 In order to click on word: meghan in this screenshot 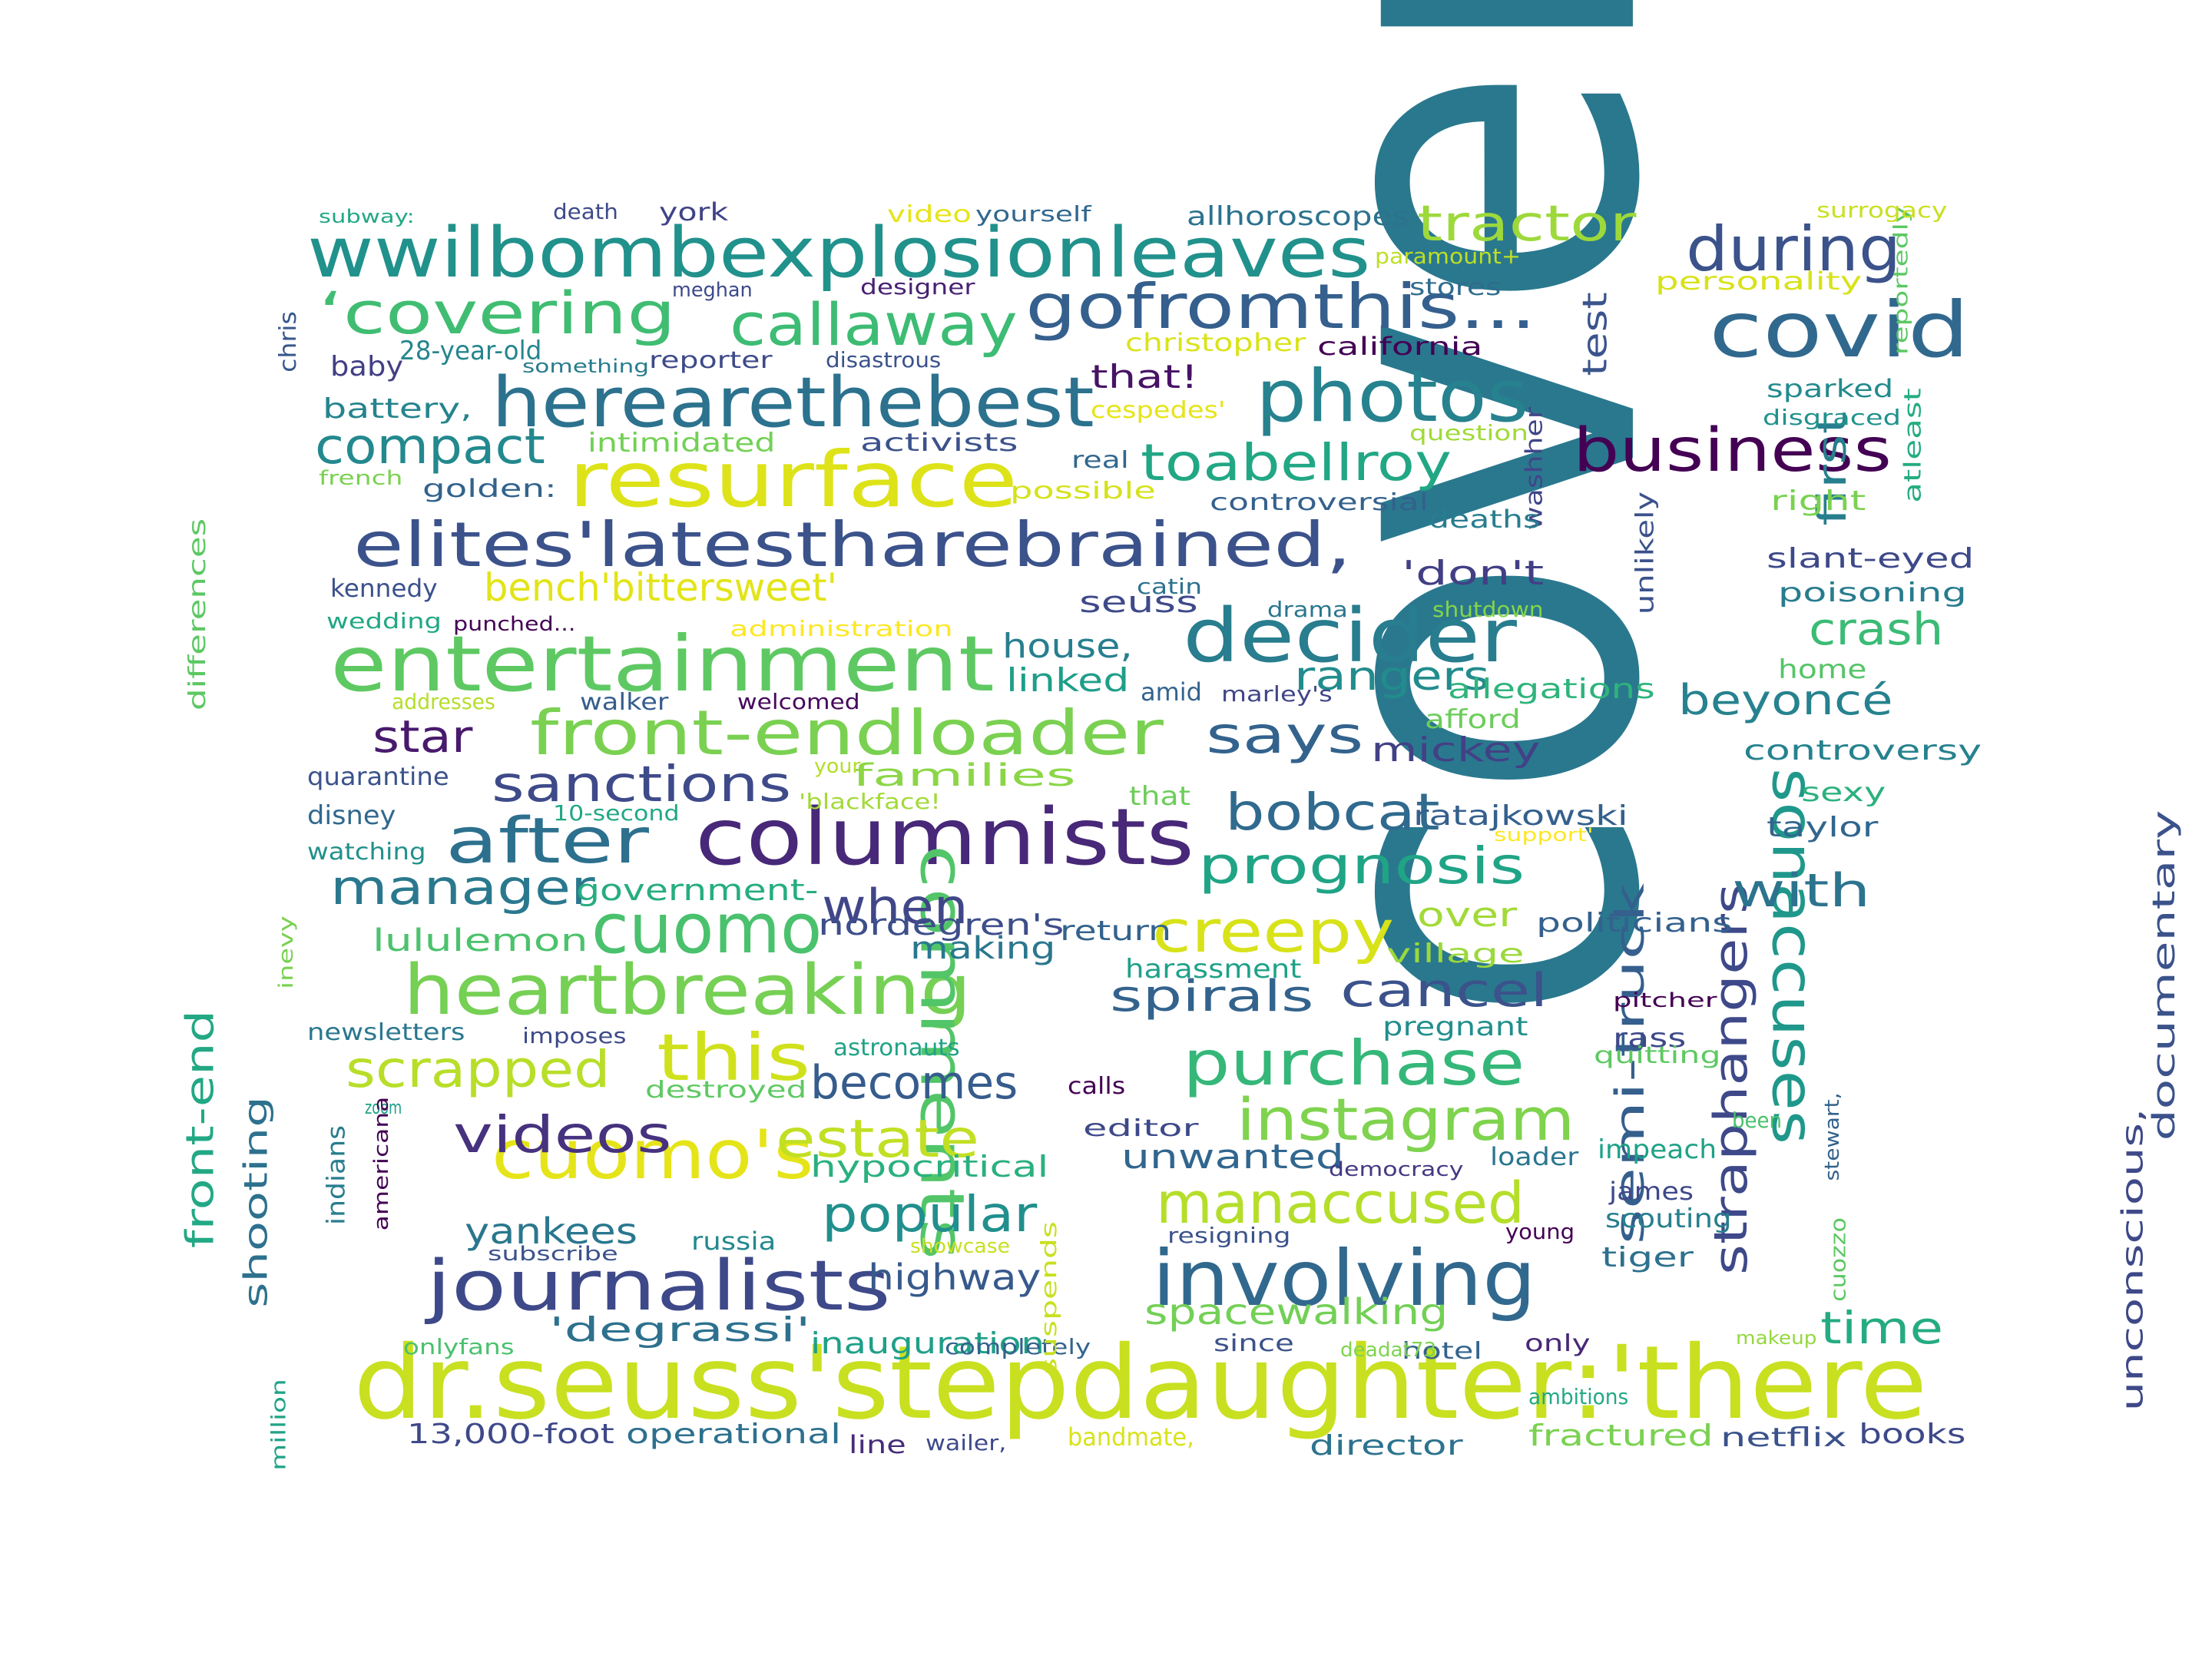, I will do `click(713, 290)`.